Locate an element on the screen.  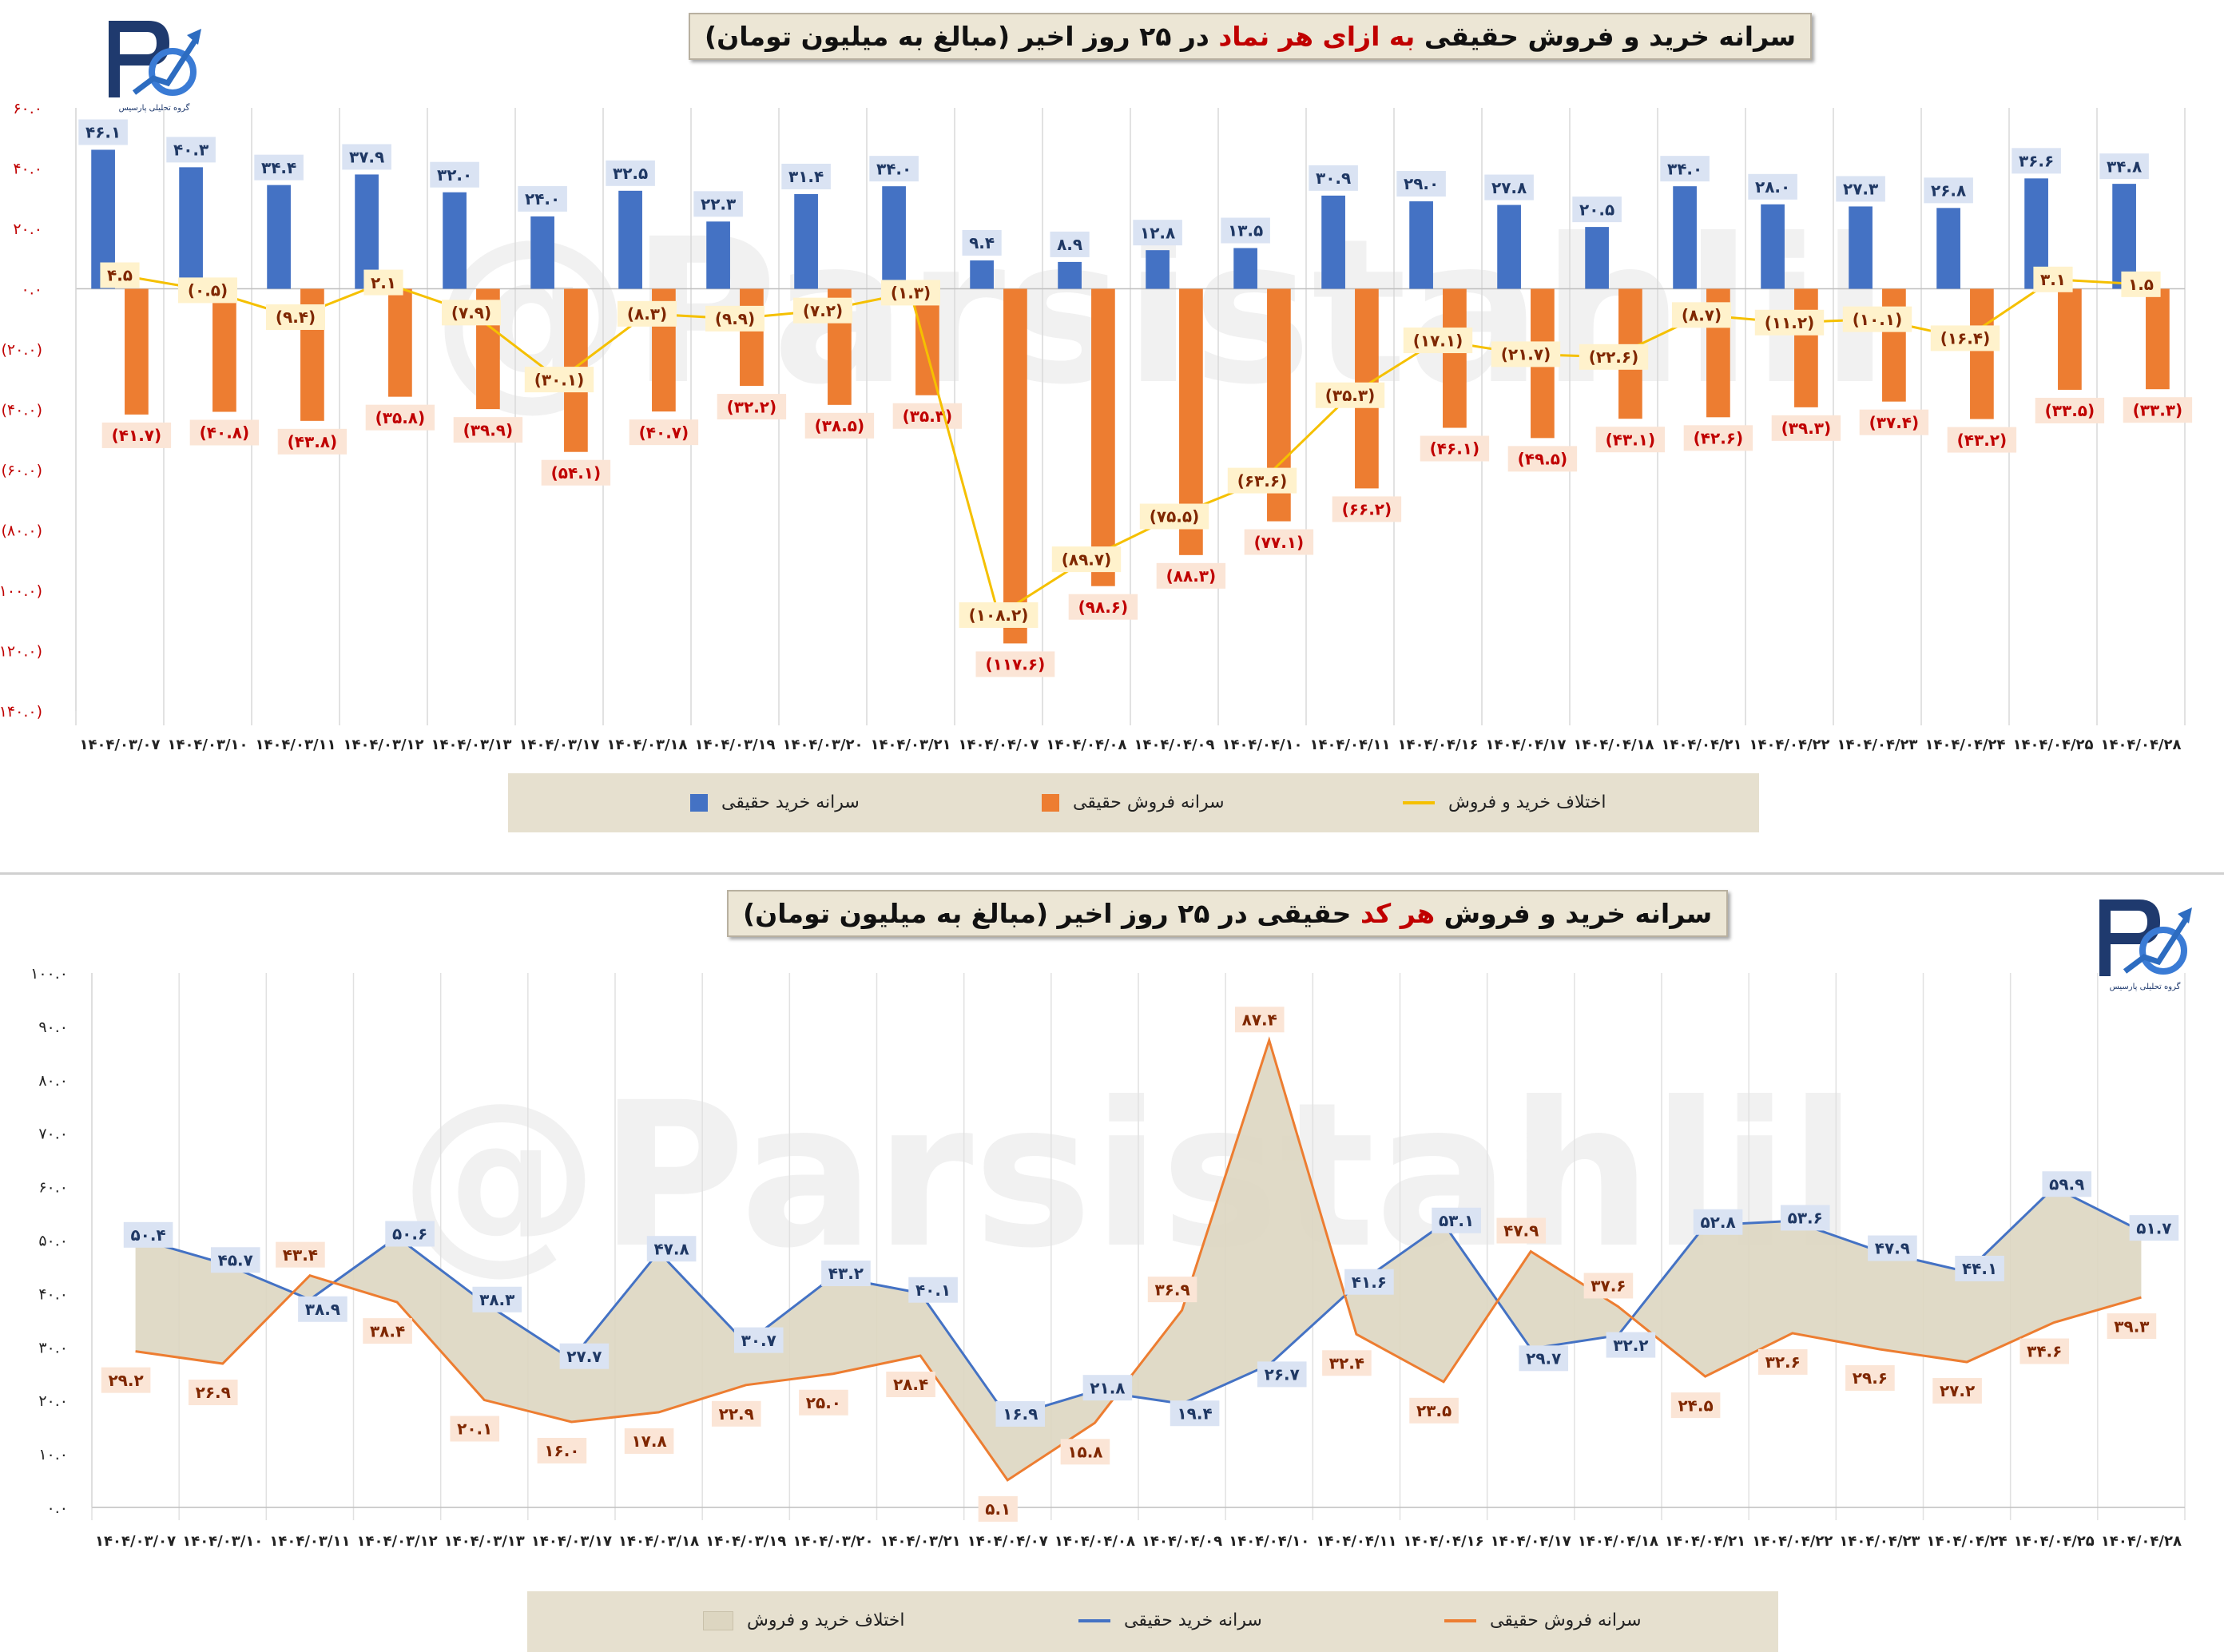
buy-data-label: ۳۴.۰ is located at coordinates (893, 168).